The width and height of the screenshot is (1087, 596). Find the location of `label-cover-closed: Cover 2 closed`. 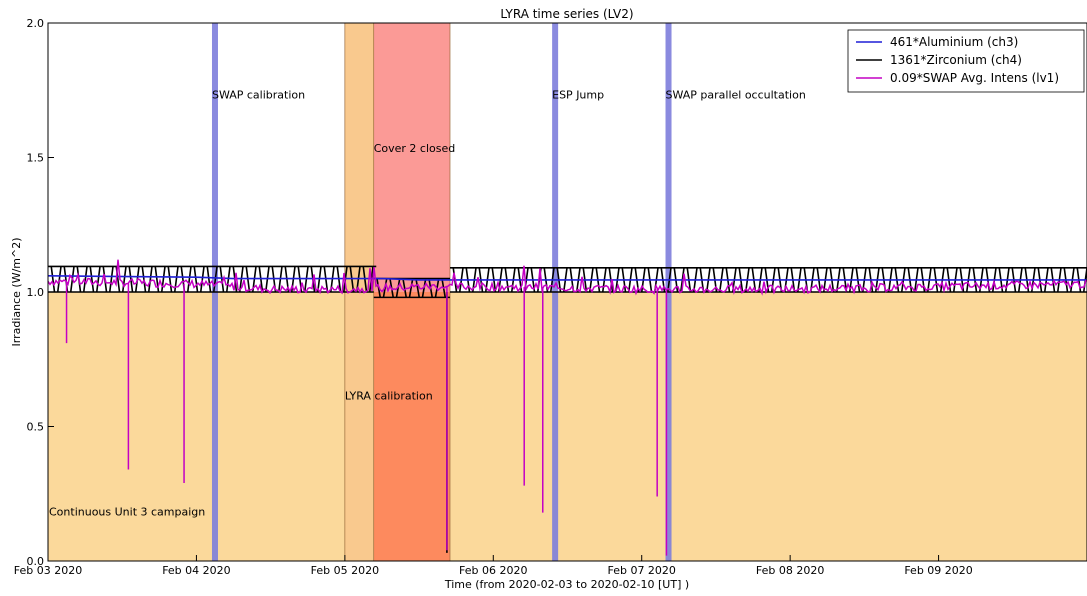

label-cover-closed: Cover 2 closed is located at coordinates (415, 148).